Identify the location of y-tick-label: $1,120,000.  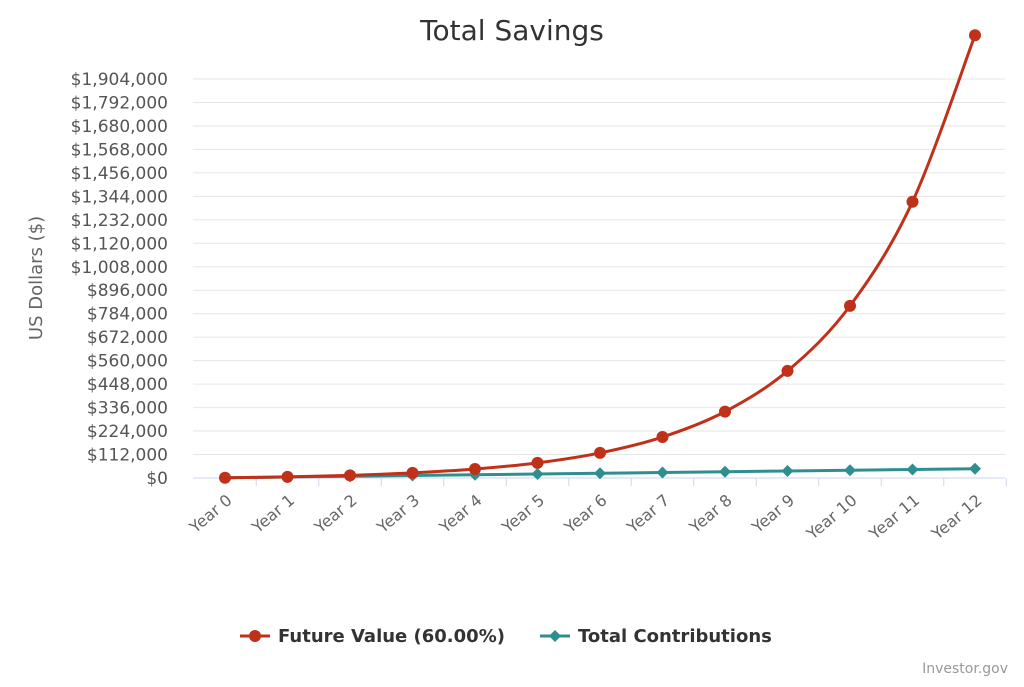
(119, 244).